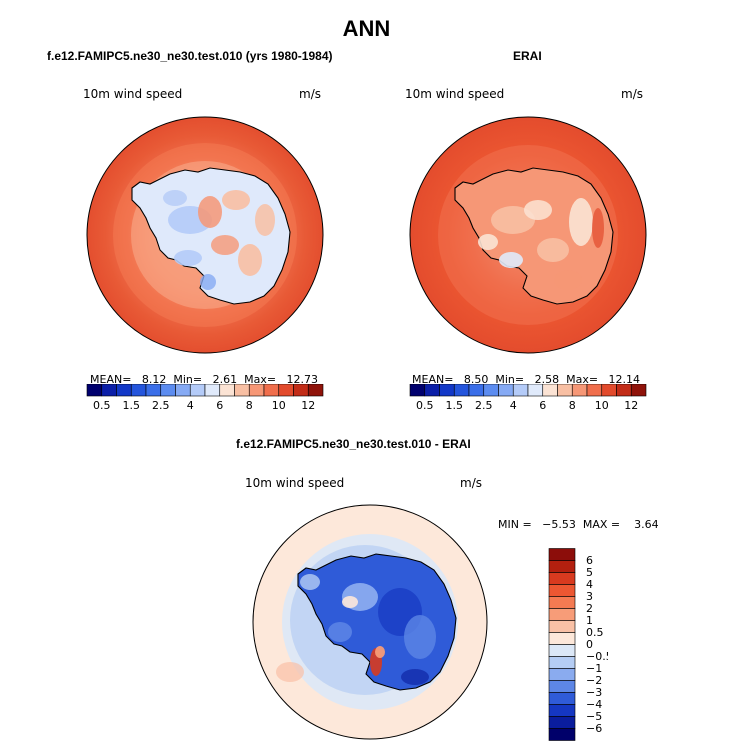 This screenshot has height=750, width=733. I want to click on panel-3-colorbar-tick-label: −1, so click(594, 668).